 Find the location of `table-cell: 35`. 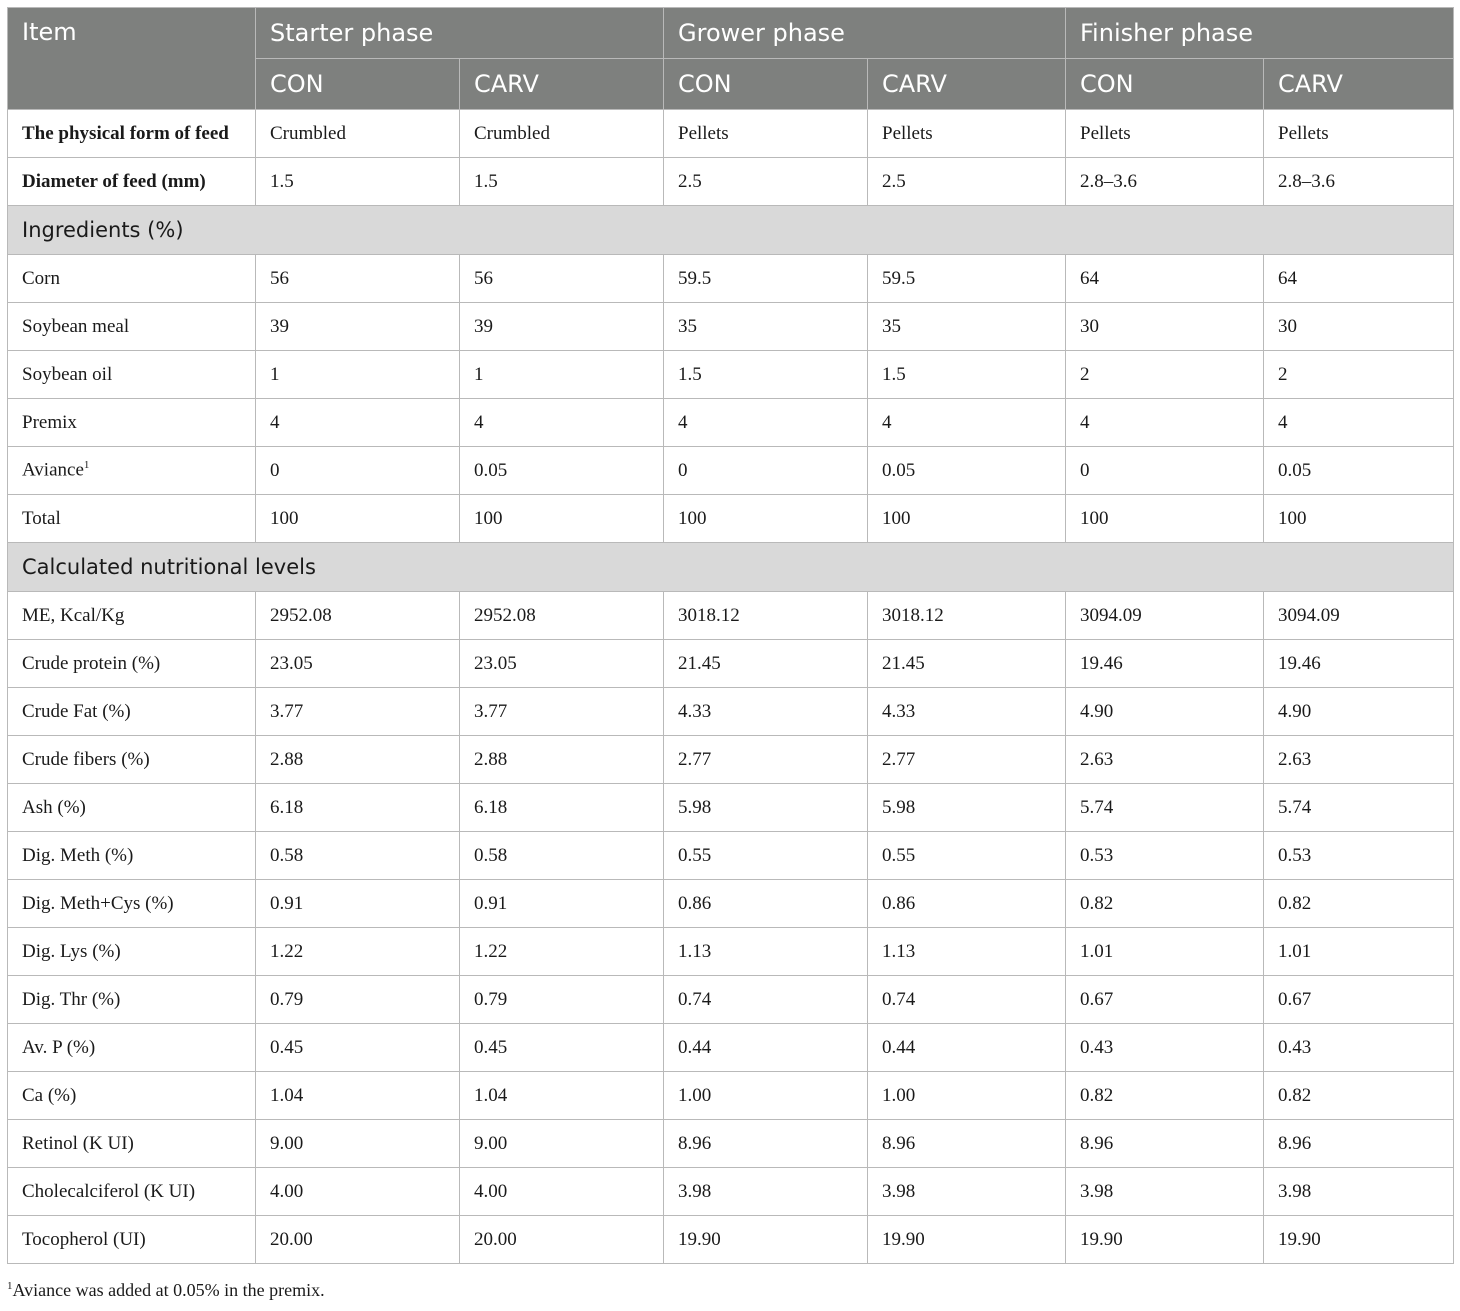

table-cell: 35 is located at coordinates (966, 326).